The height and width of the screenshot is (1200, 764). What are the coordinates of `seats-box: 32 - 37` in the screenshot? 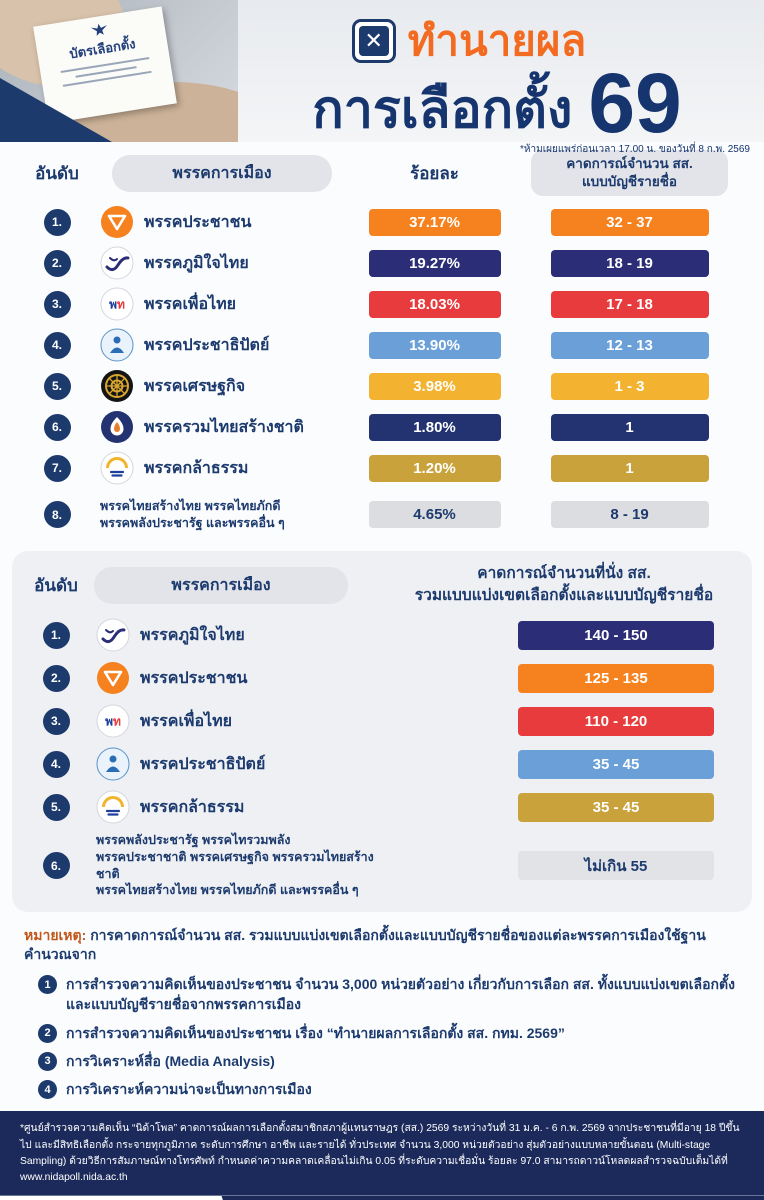 It's located at (629, 222).